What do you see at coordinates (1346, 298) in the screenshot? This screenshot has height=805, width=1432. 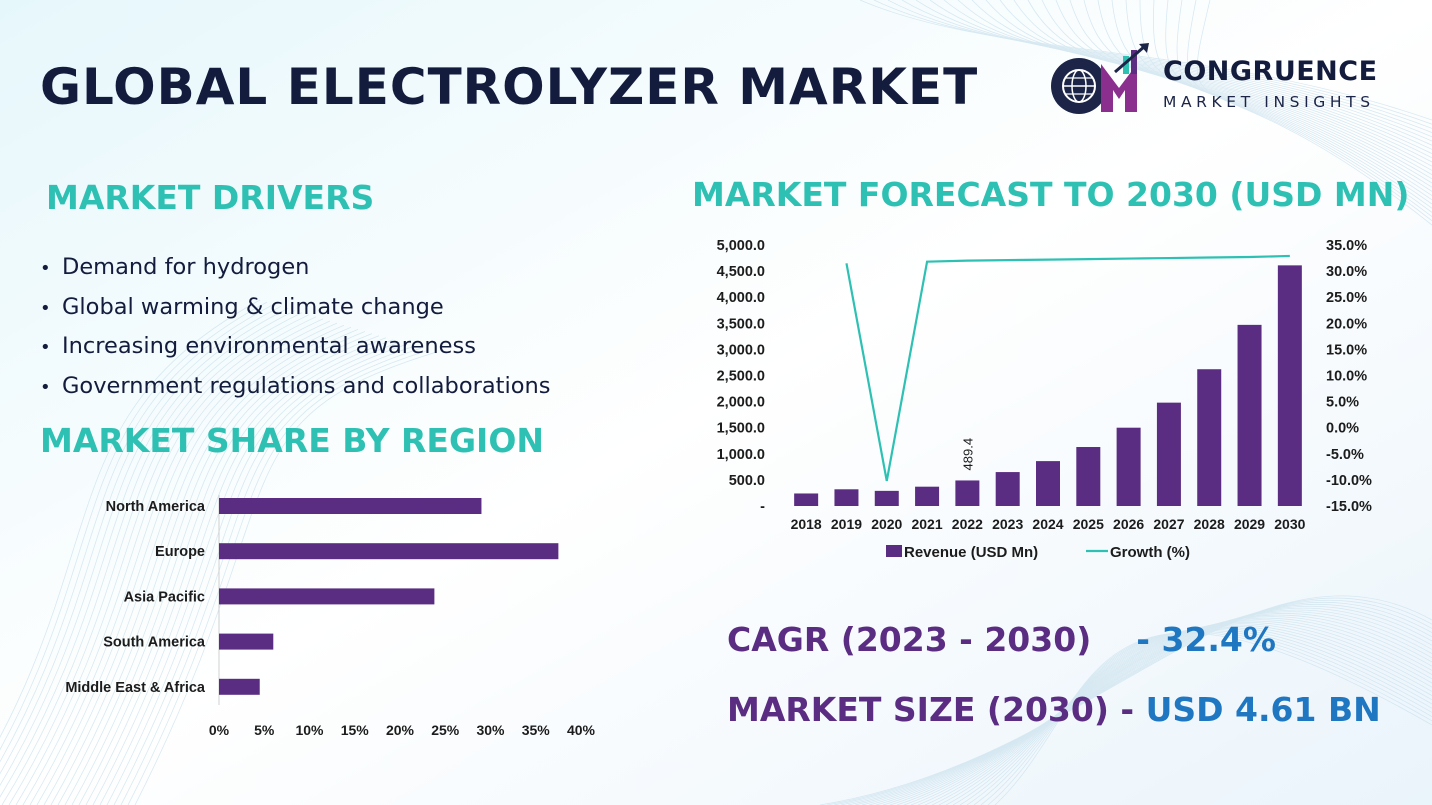 I see `y2-tick-label: 25.0%` at bounding box center [1346, 298].